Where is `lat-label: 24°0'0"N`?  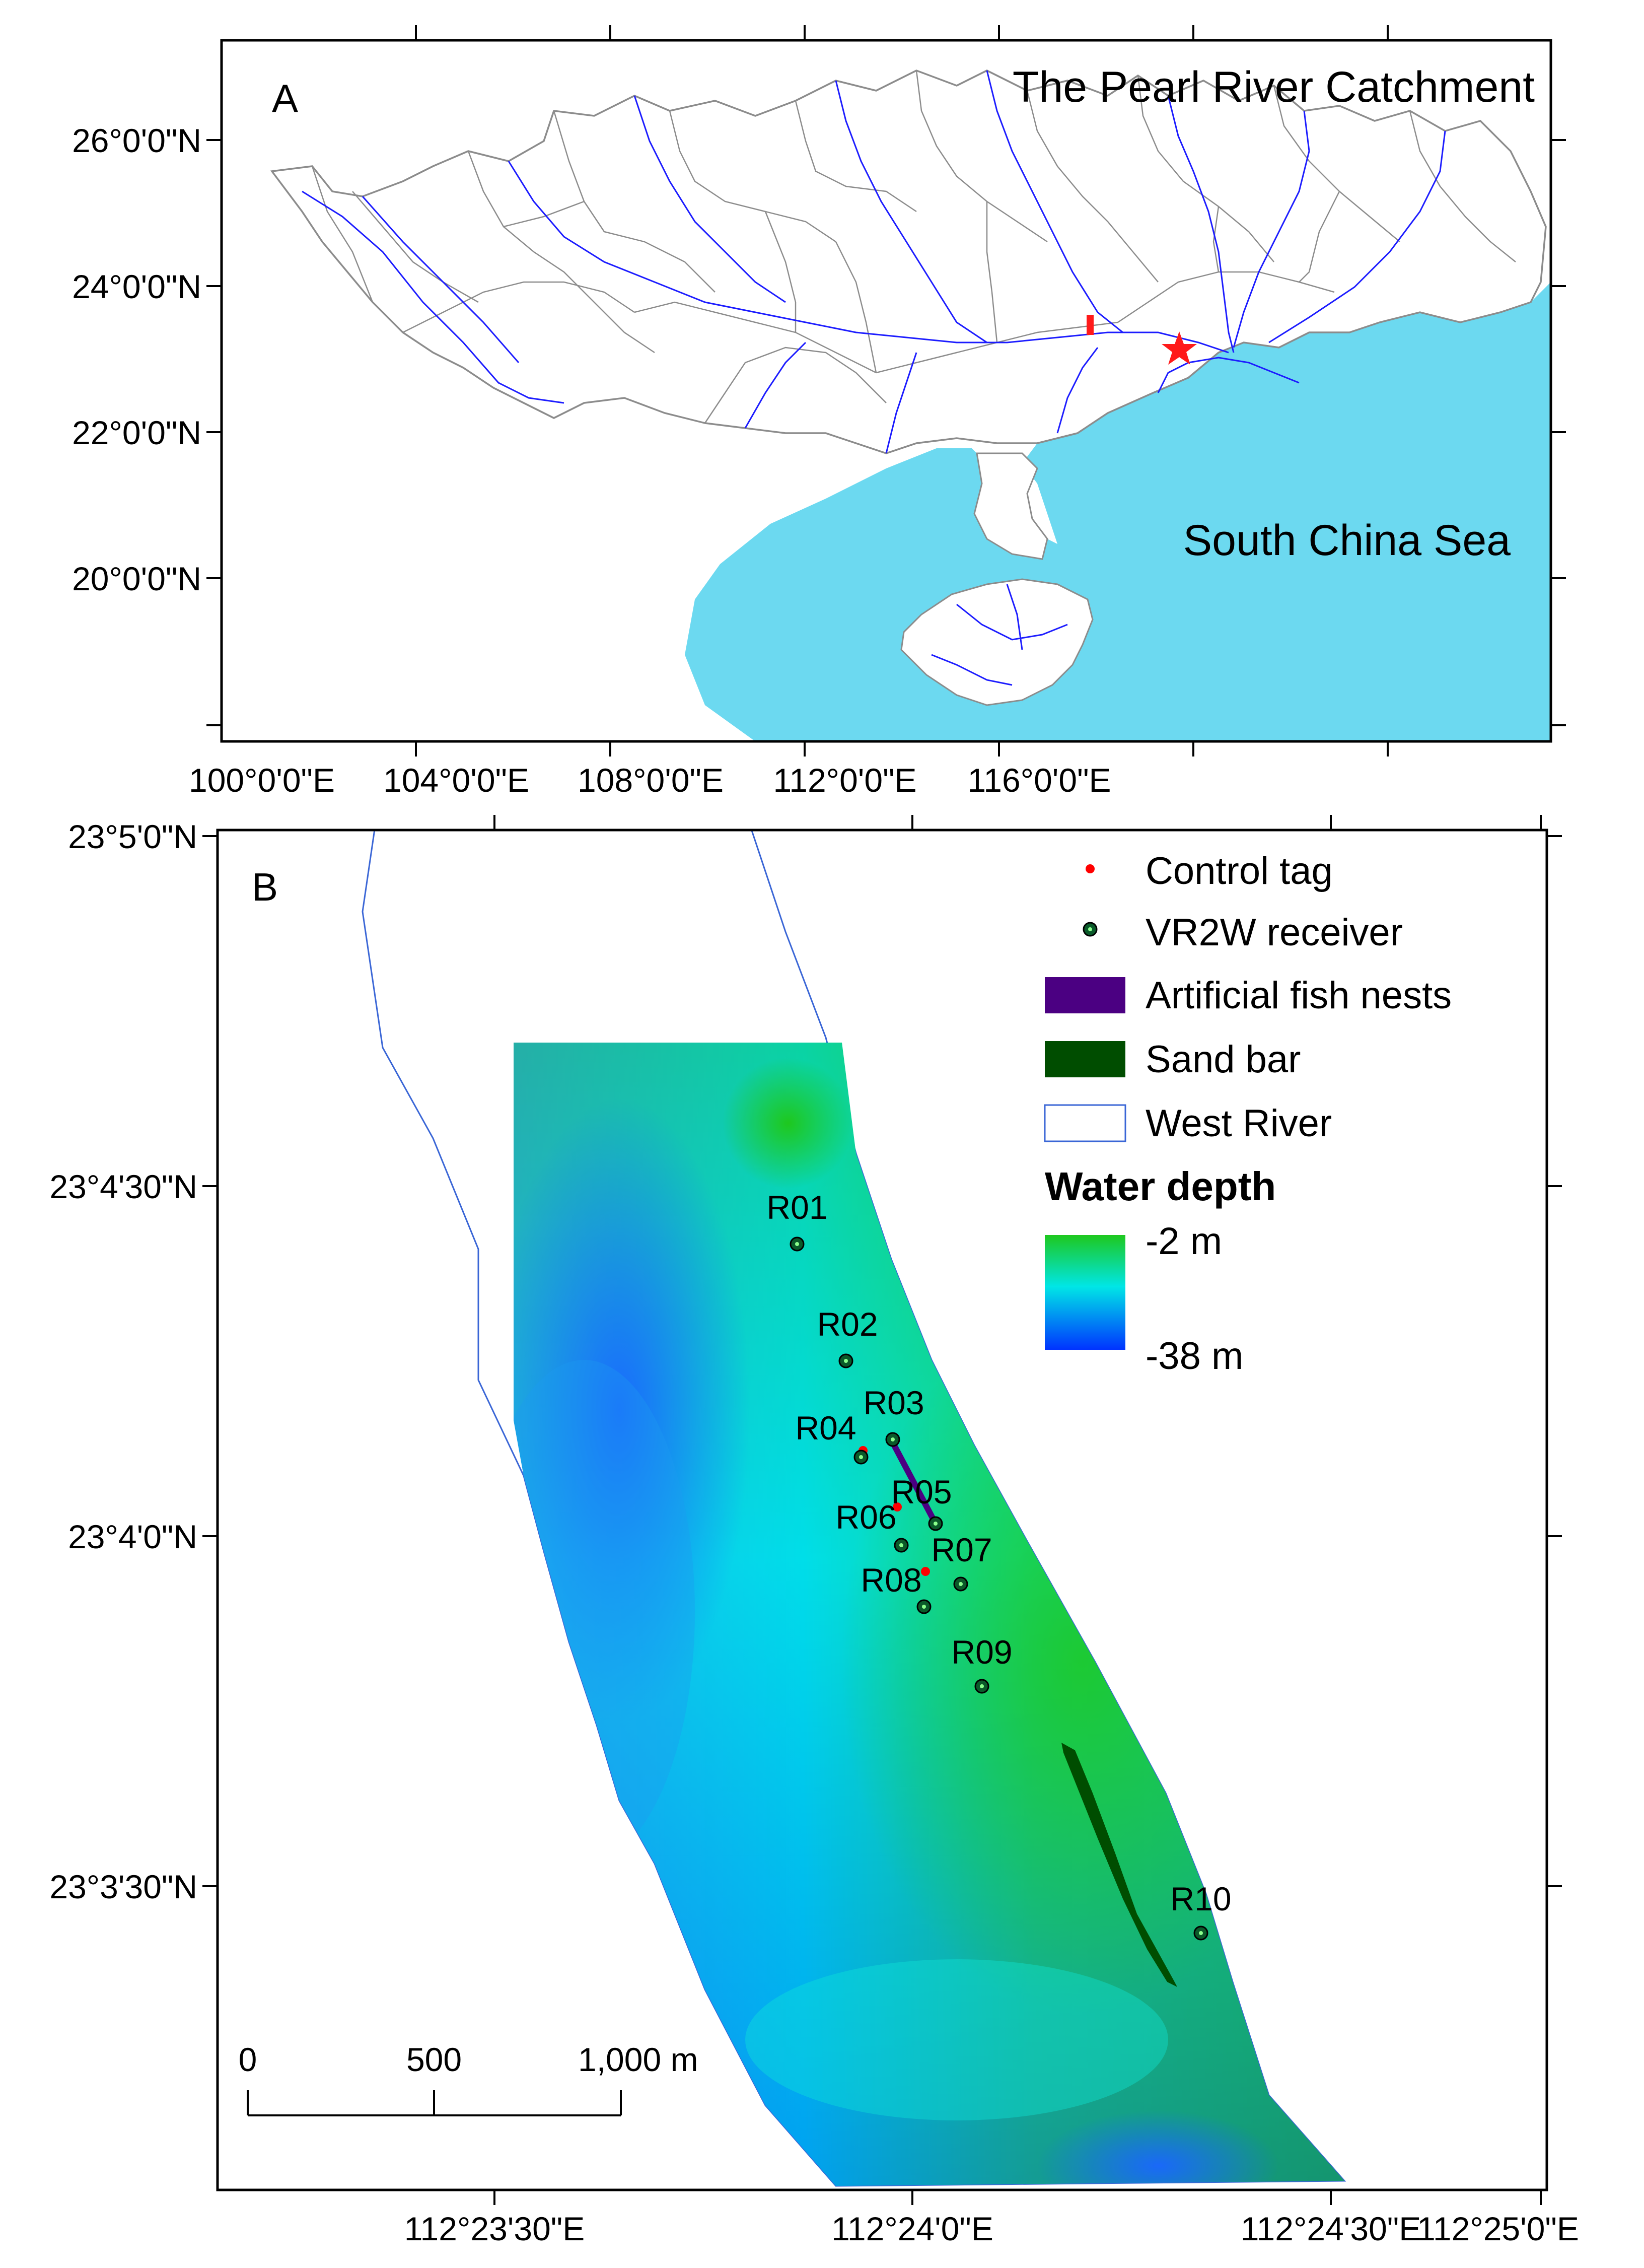
lat-label: 24°0'0"N is located at coordinates (137, 286).